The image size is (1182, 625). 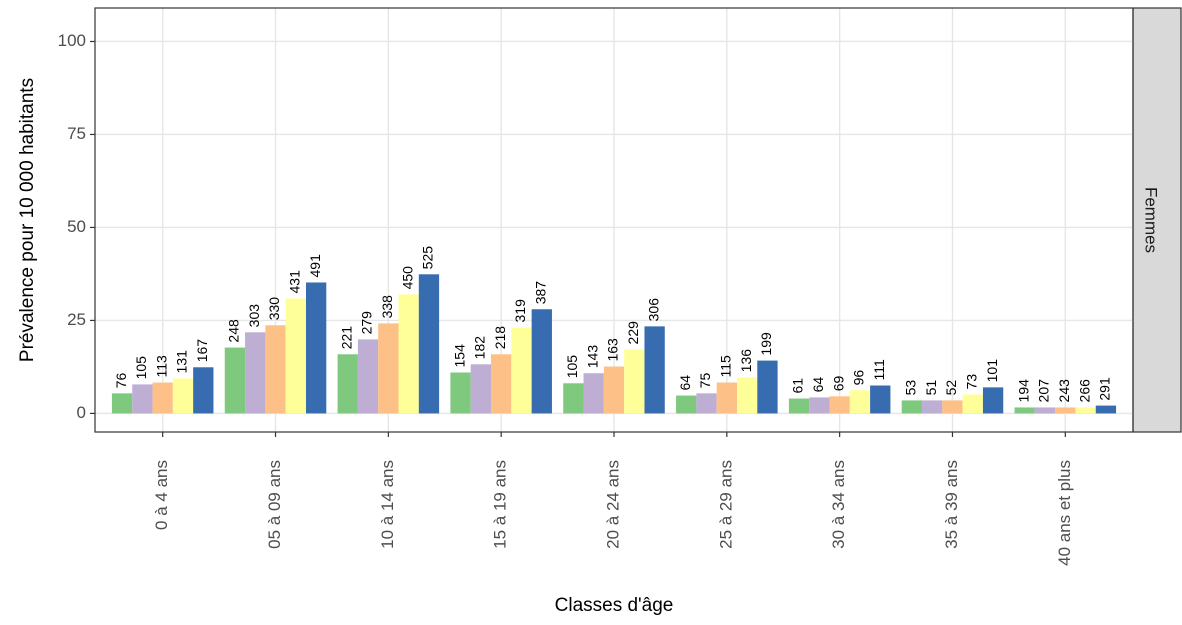 I want to click on count-label: 248, so click(x=234, y=331).